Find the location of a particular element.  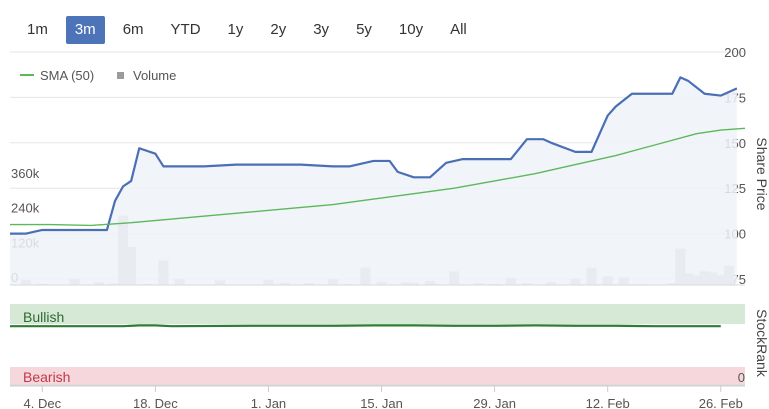

range-button-6m: 6m is located at coordinates (133, 30).